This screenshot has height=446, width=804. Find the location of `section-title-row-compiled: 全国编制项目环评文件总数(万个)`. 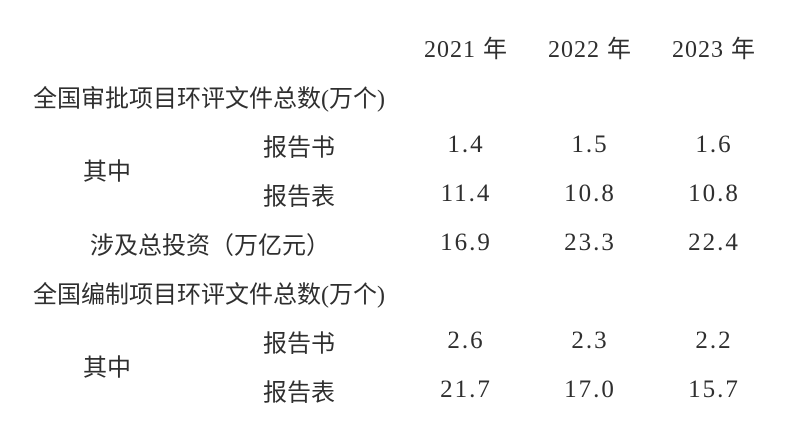

section-title-row-compiled: 全国编制项目环评文件总数(万个) is located at coordinates (402, 291).